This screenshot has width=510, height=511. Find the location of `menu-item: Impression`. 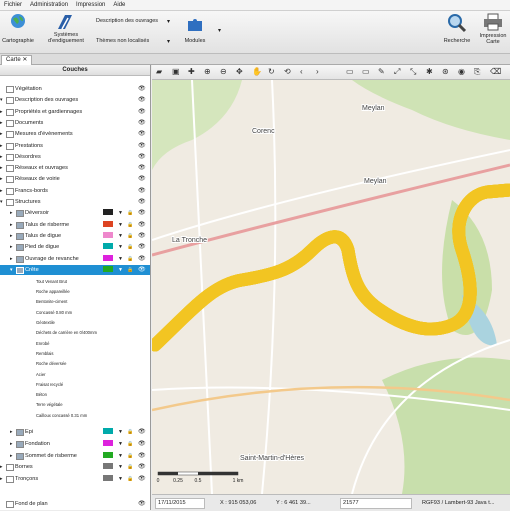

menu-item: Impression is located at coordinates (91, 5).